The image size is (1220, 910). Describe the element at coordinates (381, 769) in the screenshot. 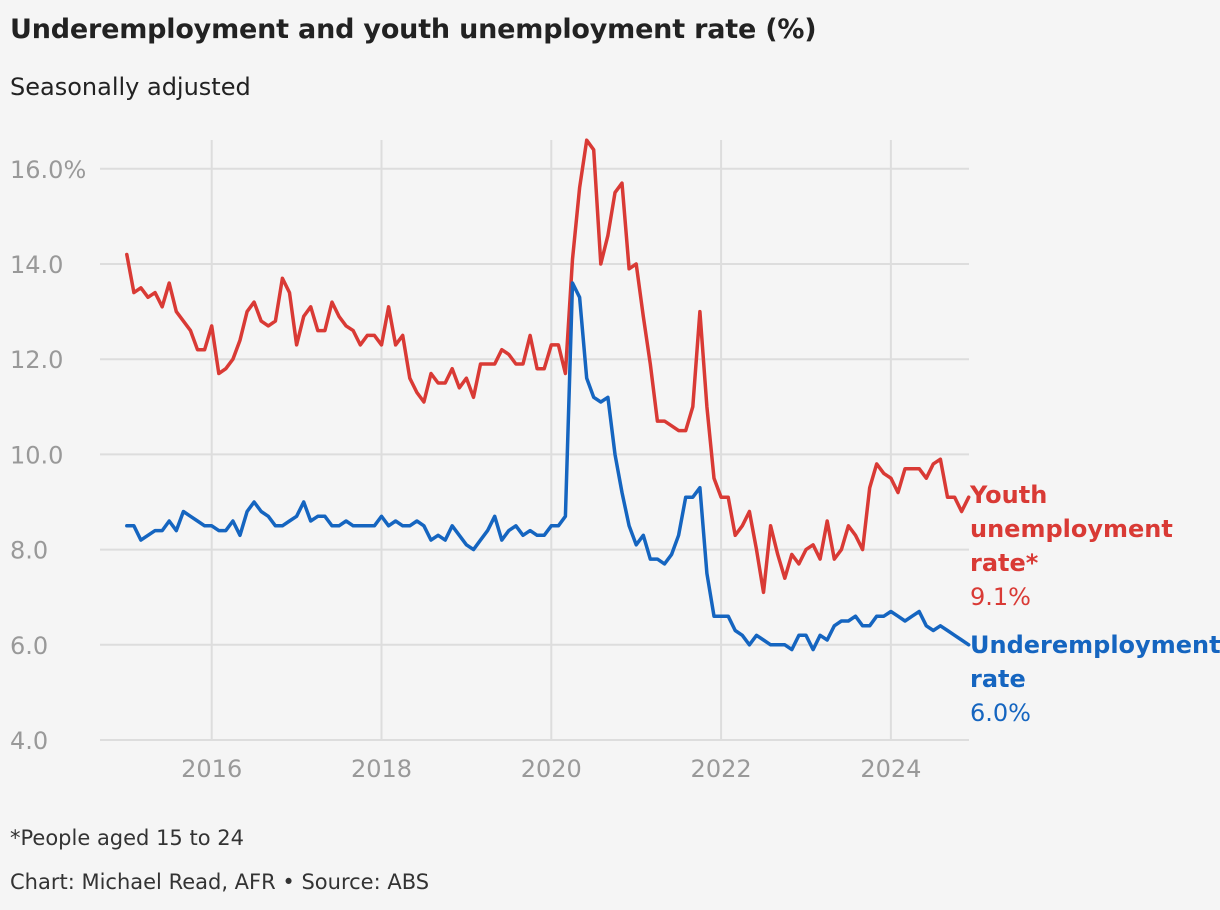

I see `x-tick-label: 2018` at that location.